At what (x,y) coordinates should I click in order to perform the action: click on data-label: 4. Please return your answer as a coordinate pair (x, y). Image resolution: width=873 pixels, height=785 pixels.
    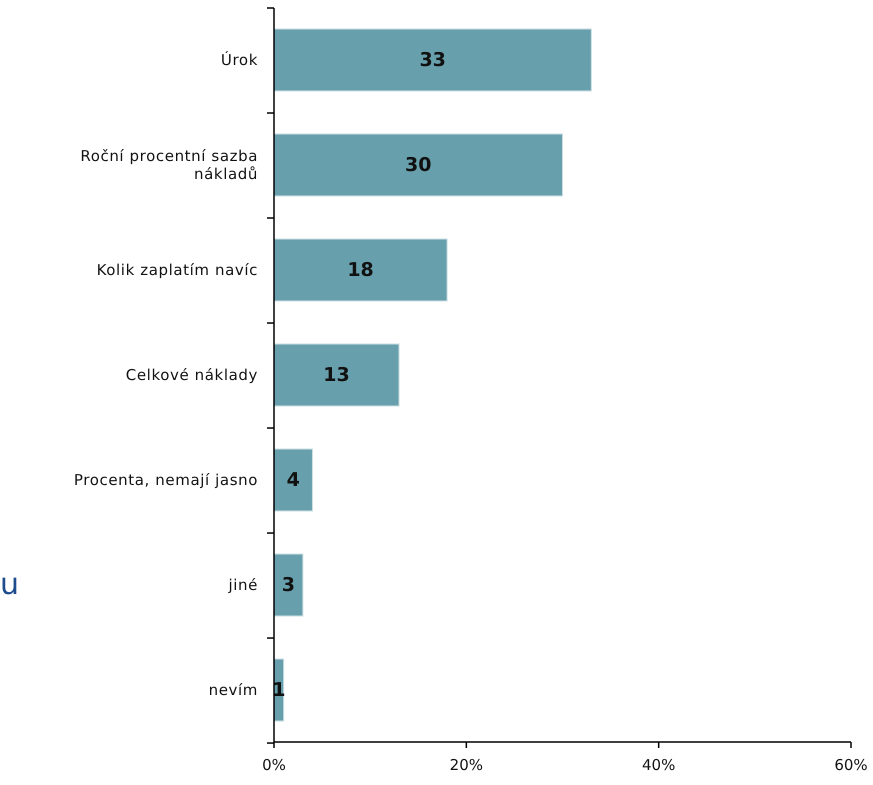
    Looking at the image, I should click on (293, 480).